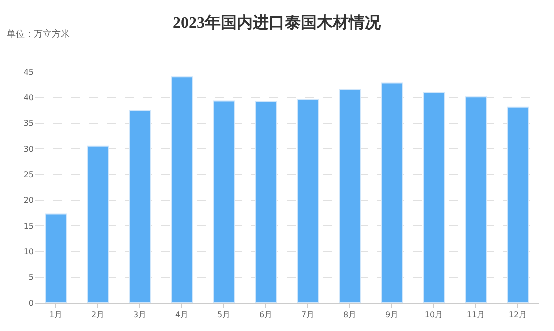 This screenshot has width=554, height=331. Describe the element at coordinates (38, 34) in the screenshot. I see `chart-subtitle: 单位：万立方米` at that location.